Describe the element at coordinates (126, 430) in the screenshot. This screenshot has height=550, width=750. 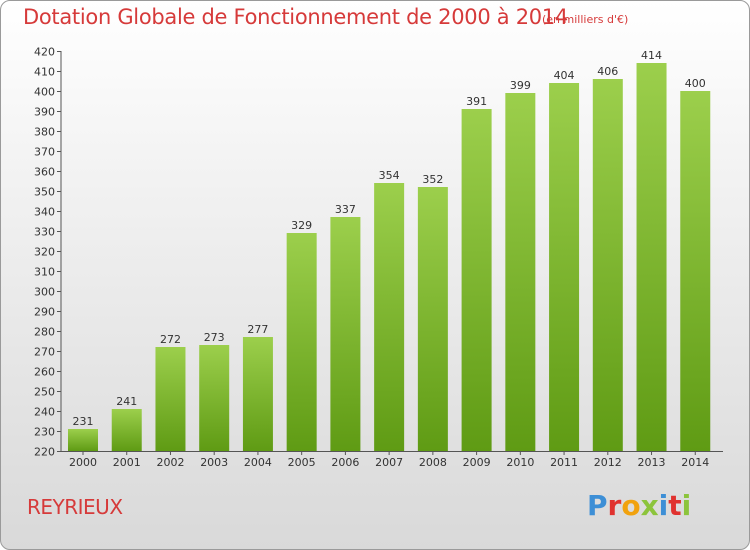
I see `bar-2001` at that location.